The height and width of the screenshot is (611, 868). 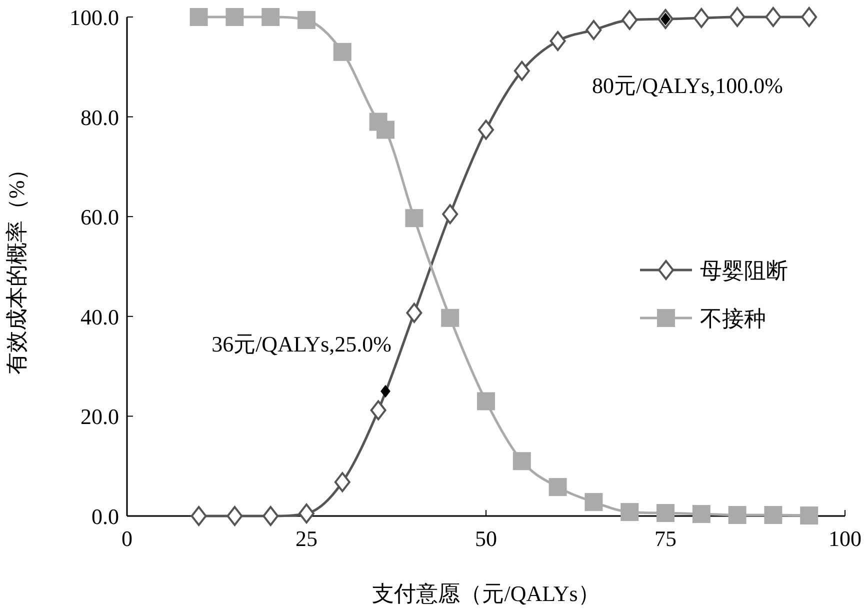 What do you see at coordinates (307, 538) in the screenshot?
I see `x-tick-label: 25` at bounding box center [307, 538].